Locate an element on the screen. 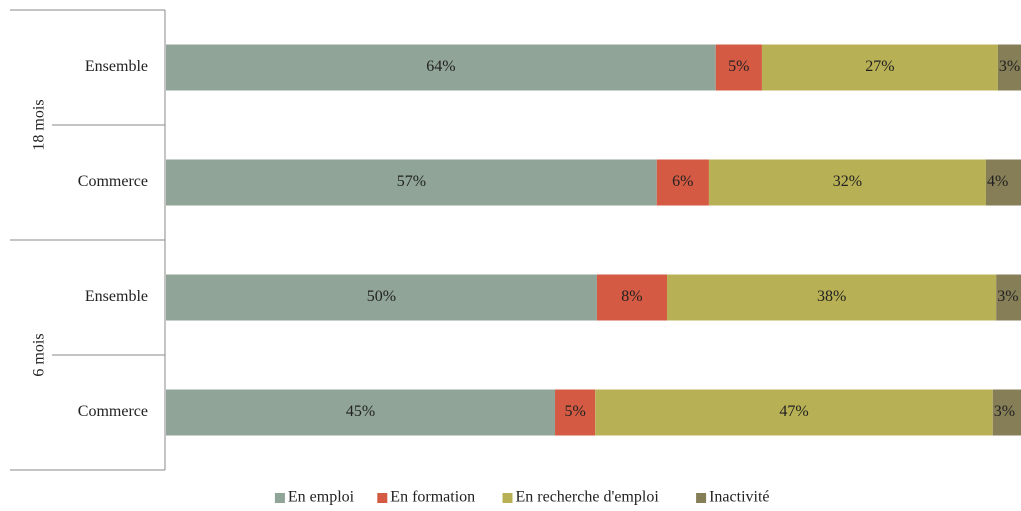 This screenshot has width=1021, height=511. data-label: 50% is located at coordinates (381, 296).